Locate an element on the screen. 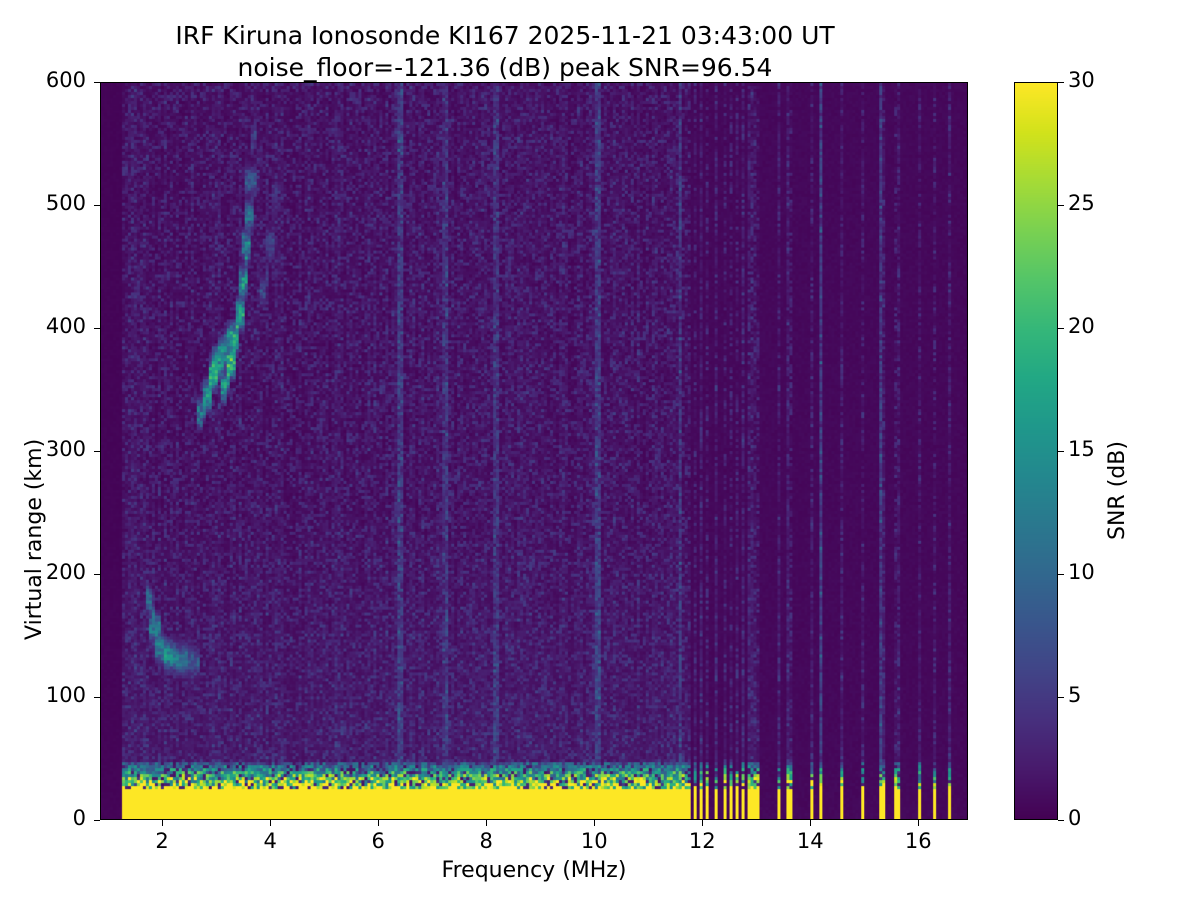 The height and width of the screenshot is (900, 1200). x-tick-label: 8 is located at coordinates (486, 841).